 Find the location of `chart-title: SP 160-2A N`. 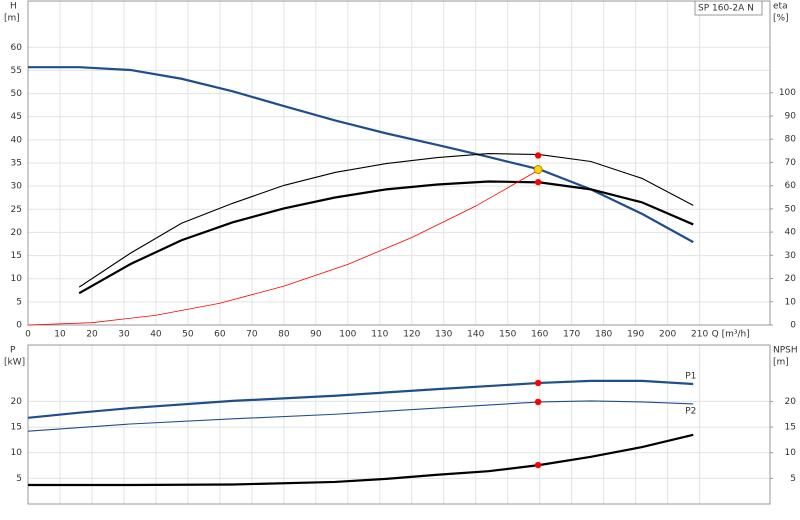

chart-title: SP 160-2A N is located at coordinates (726, 9).